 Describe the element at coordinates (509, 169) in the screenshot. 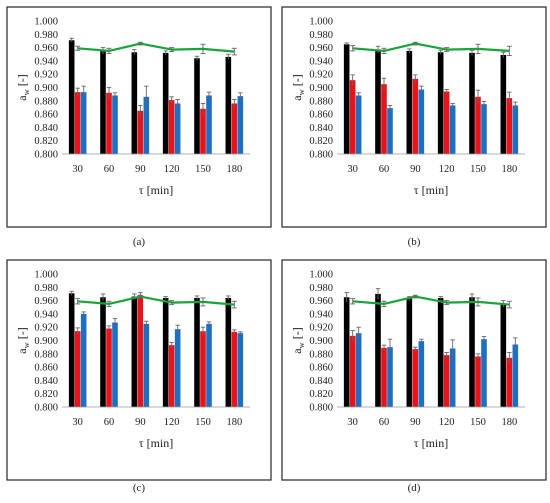

I see `x-tick-label: 180` at that location.